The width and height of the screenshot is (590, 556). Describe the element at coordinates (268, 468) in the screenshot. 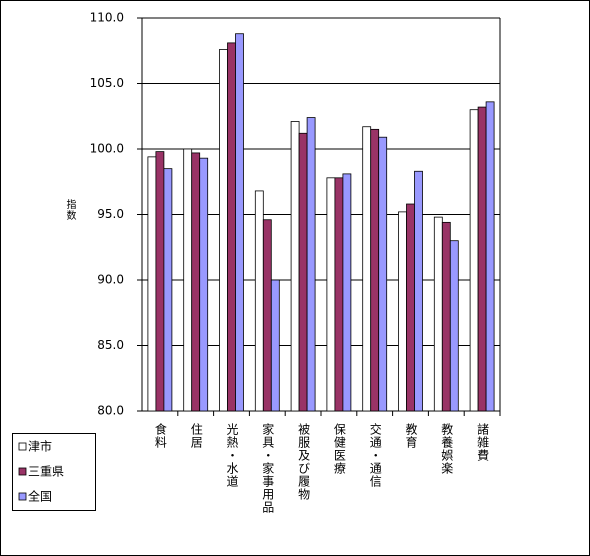

I see `x-tick-label: 家具・家事用品` at that location.